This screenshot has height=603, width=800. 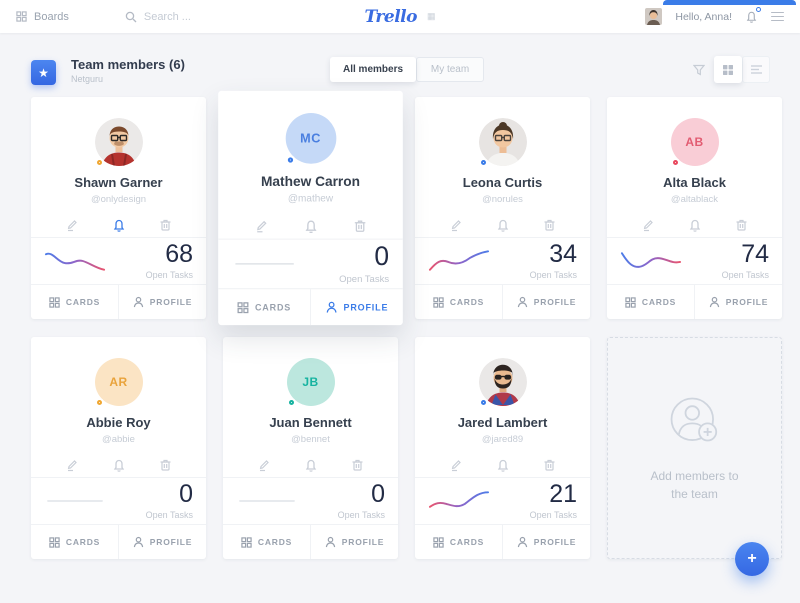 What do you see at coordinates (42, 17) in the screenshot?
I see `boards-menu: Boards` at bounding box center [42, 17].